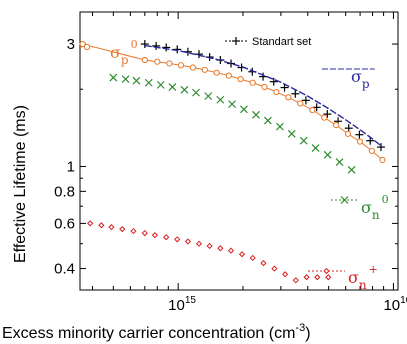 The width and height of the screenshot is (407, 344). What do you see at coordinates (64, 191) in the screenshot?
I see `y-tick-label: 0.8` at bounding box center [64, 191].